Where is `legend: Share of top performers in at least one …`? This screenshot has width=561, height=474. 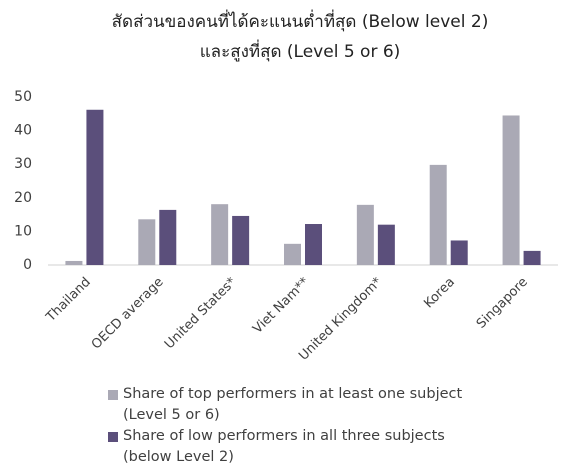
legend: Share of top performers in at least one … is located at coordinates (298, 426).